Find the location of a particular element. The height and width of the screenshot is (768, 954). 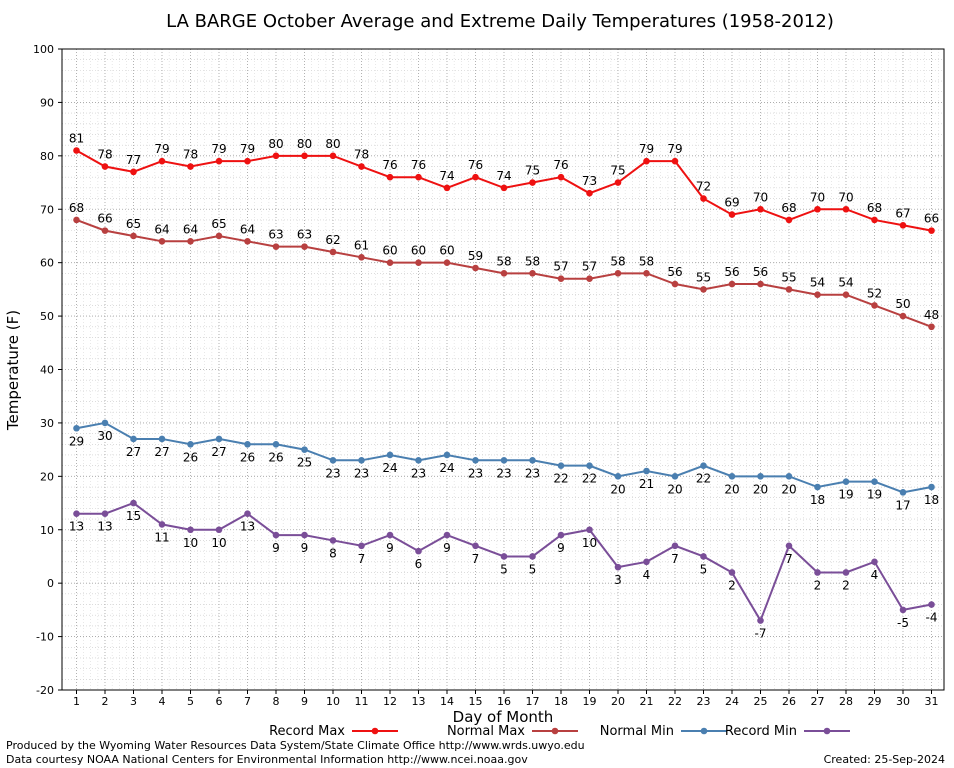

record-min-data-label: -4 is located at coordinates (932, 618).